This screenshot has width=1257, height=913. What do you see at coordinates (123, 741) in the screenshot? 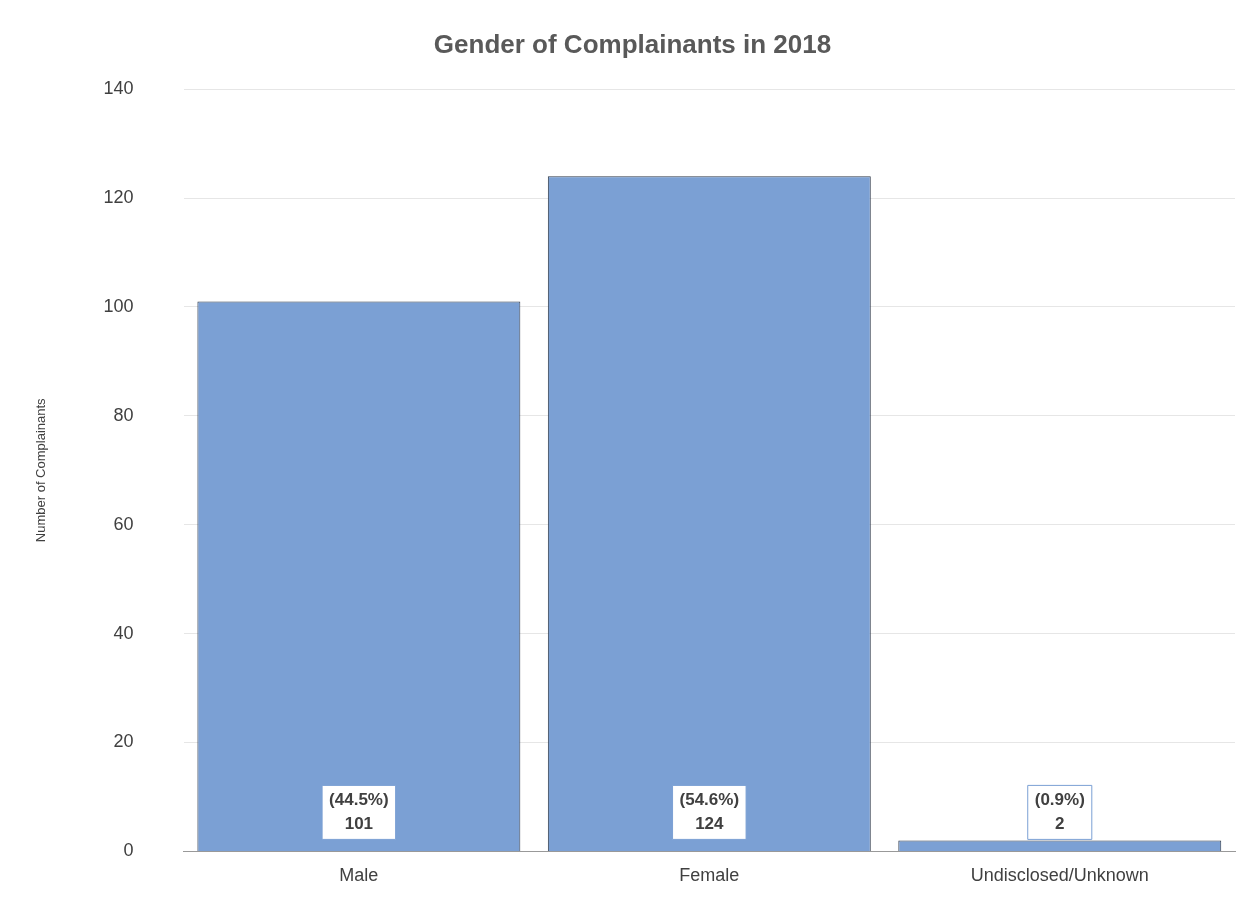
I see `y-tick-label: 20` at bounding box center [123, 741].